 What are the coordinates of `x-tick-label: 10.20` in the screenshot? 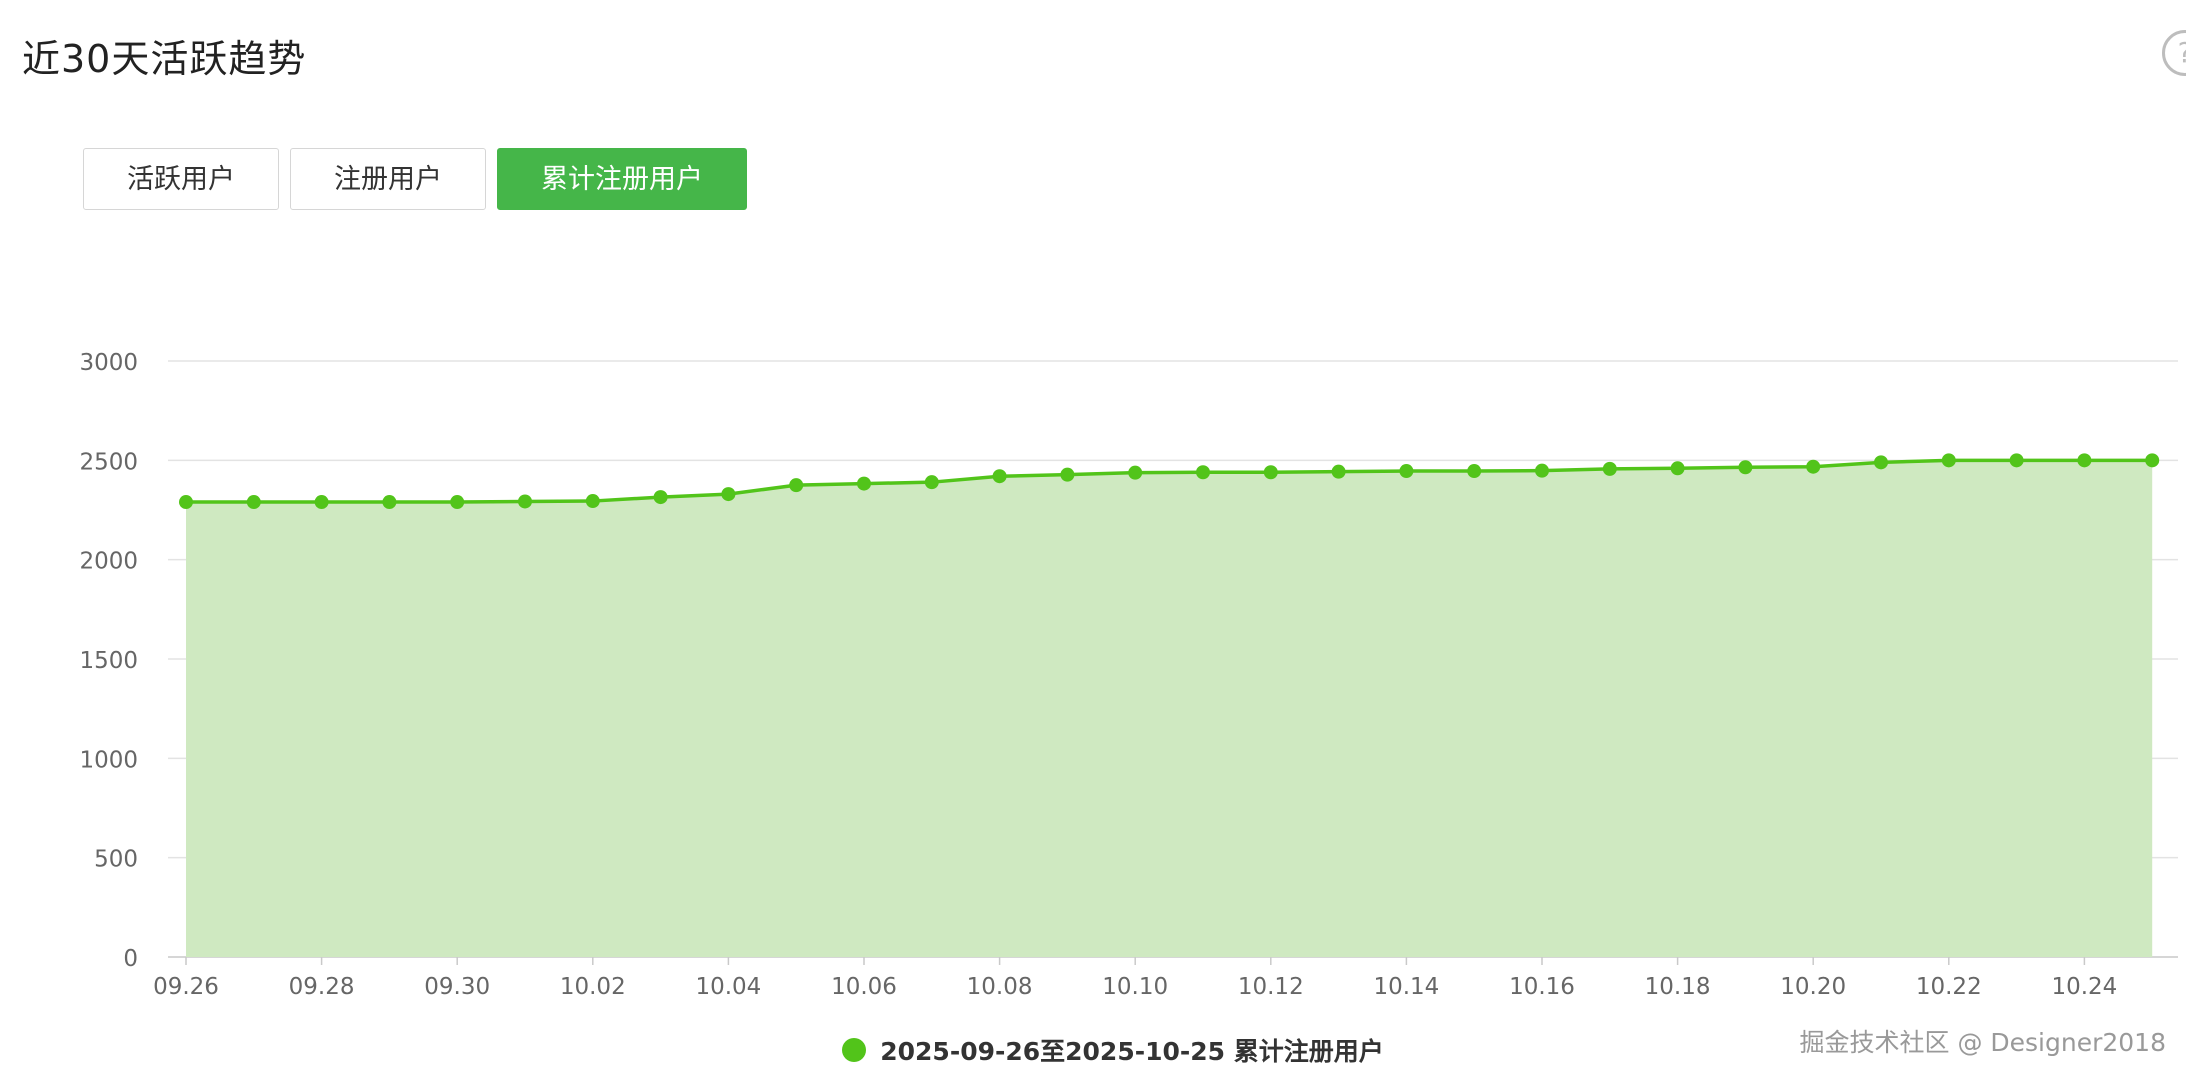 It's located at (1813, 987).